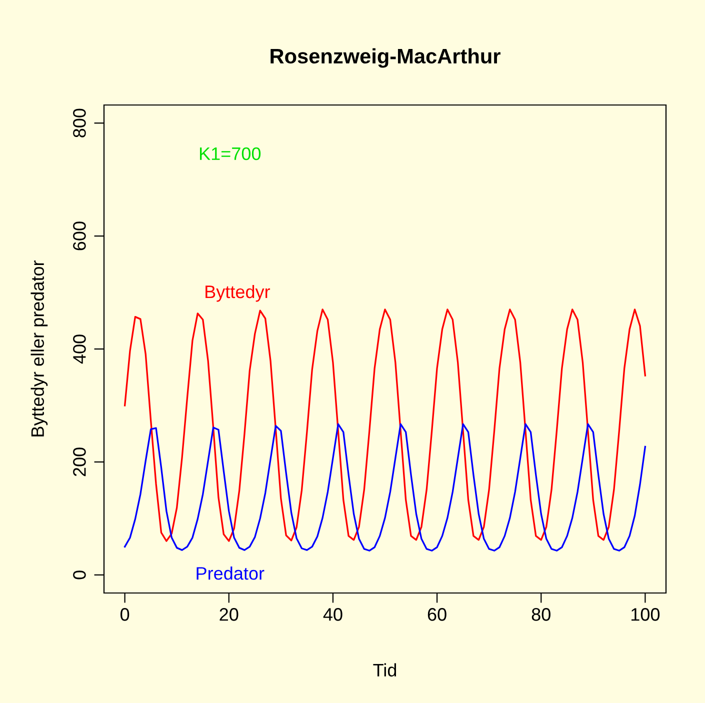 Image resolution: width=705 pixels, height=703 pixels. I want to click on x-tick-label: 80, so click(541, 614).